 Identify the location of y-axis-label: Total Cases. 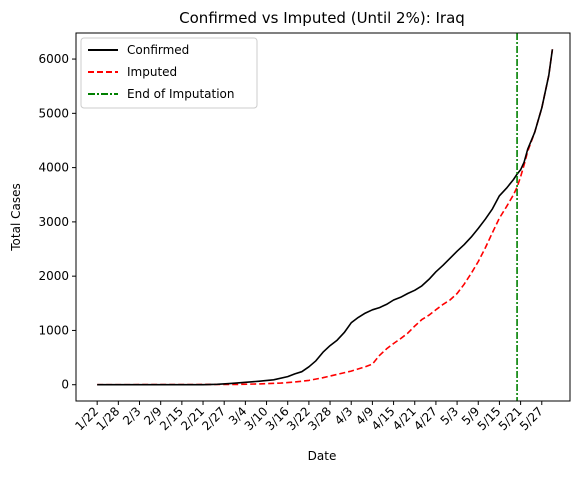
(16, 217).